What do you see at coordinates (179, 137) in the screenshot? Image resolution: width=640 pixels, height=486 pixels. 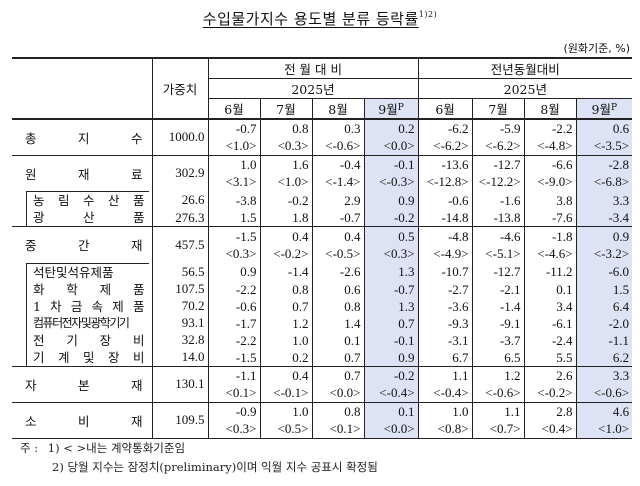 I see `weight-cell: 1000.0` at bounding box center [179, 137].